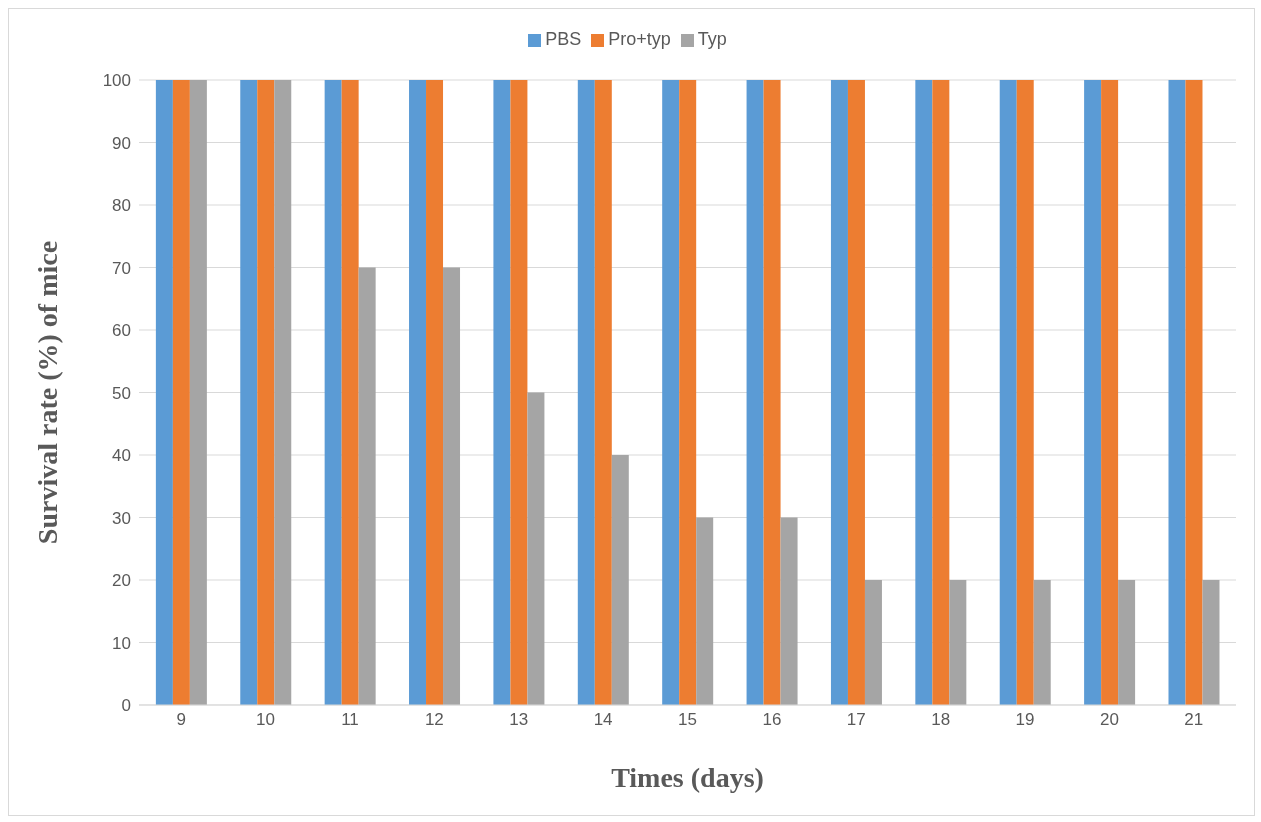 The image size is (1261, 822). What do you see at coordinates (687, 720) in the screenshot?
I see `x-tick-label: 15` at bounding box center [687, 720].